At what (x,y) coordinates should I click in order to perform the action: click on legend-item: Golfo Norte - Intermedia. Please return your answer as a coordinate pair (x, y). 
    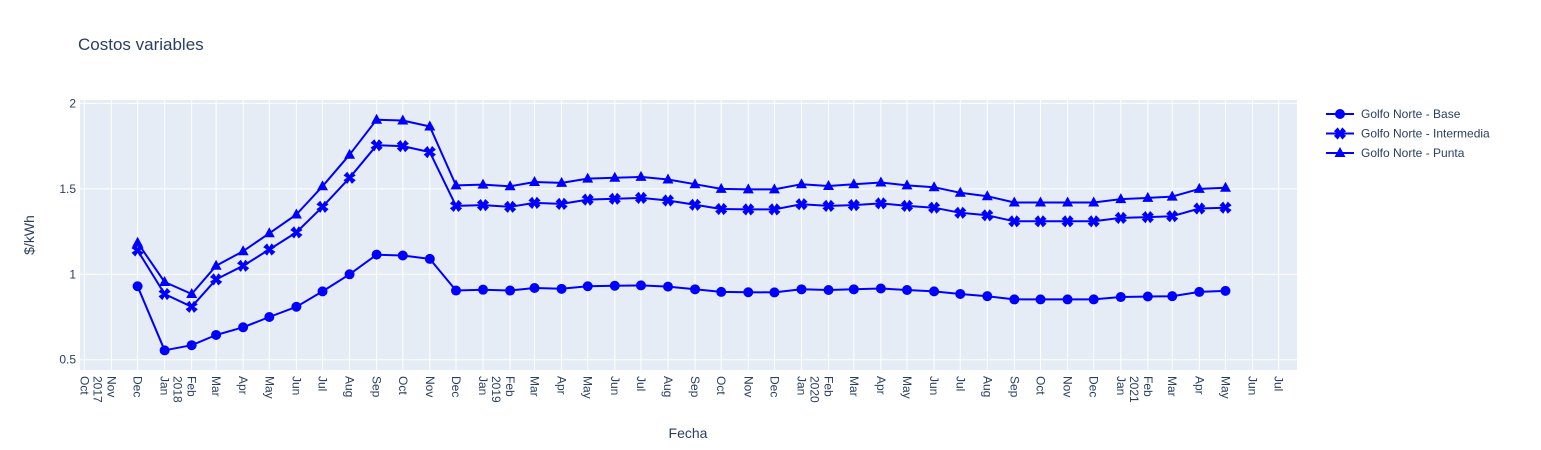
    Looking at the image, I should click on (1408, 134).